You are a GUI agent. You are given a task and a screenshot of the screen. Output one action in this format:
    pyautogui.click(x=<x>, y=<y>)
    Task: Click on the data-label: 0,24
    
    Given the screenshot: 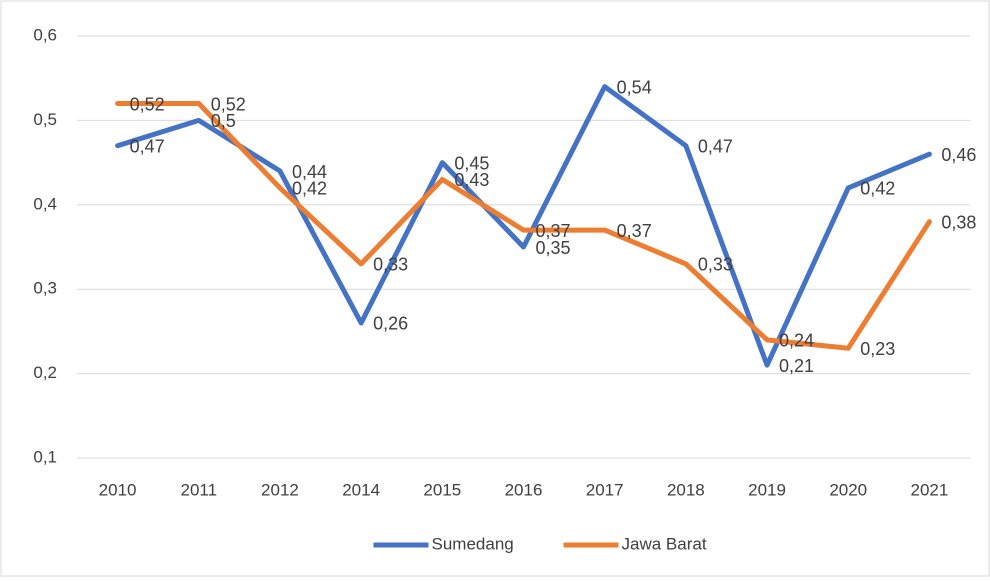 What is the action you would take?
    pyautogui.click(x=796, y=341)
    